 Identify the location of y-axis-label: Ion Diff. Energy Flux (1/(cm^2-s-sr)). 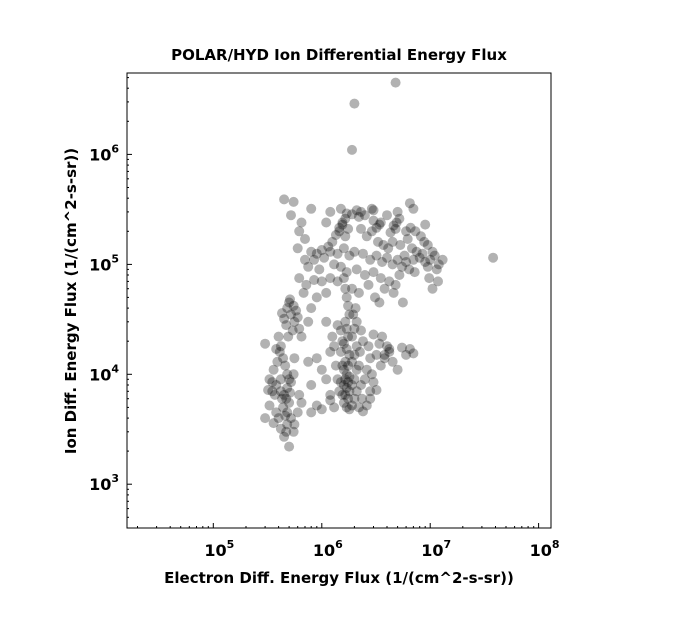
(71, 301).